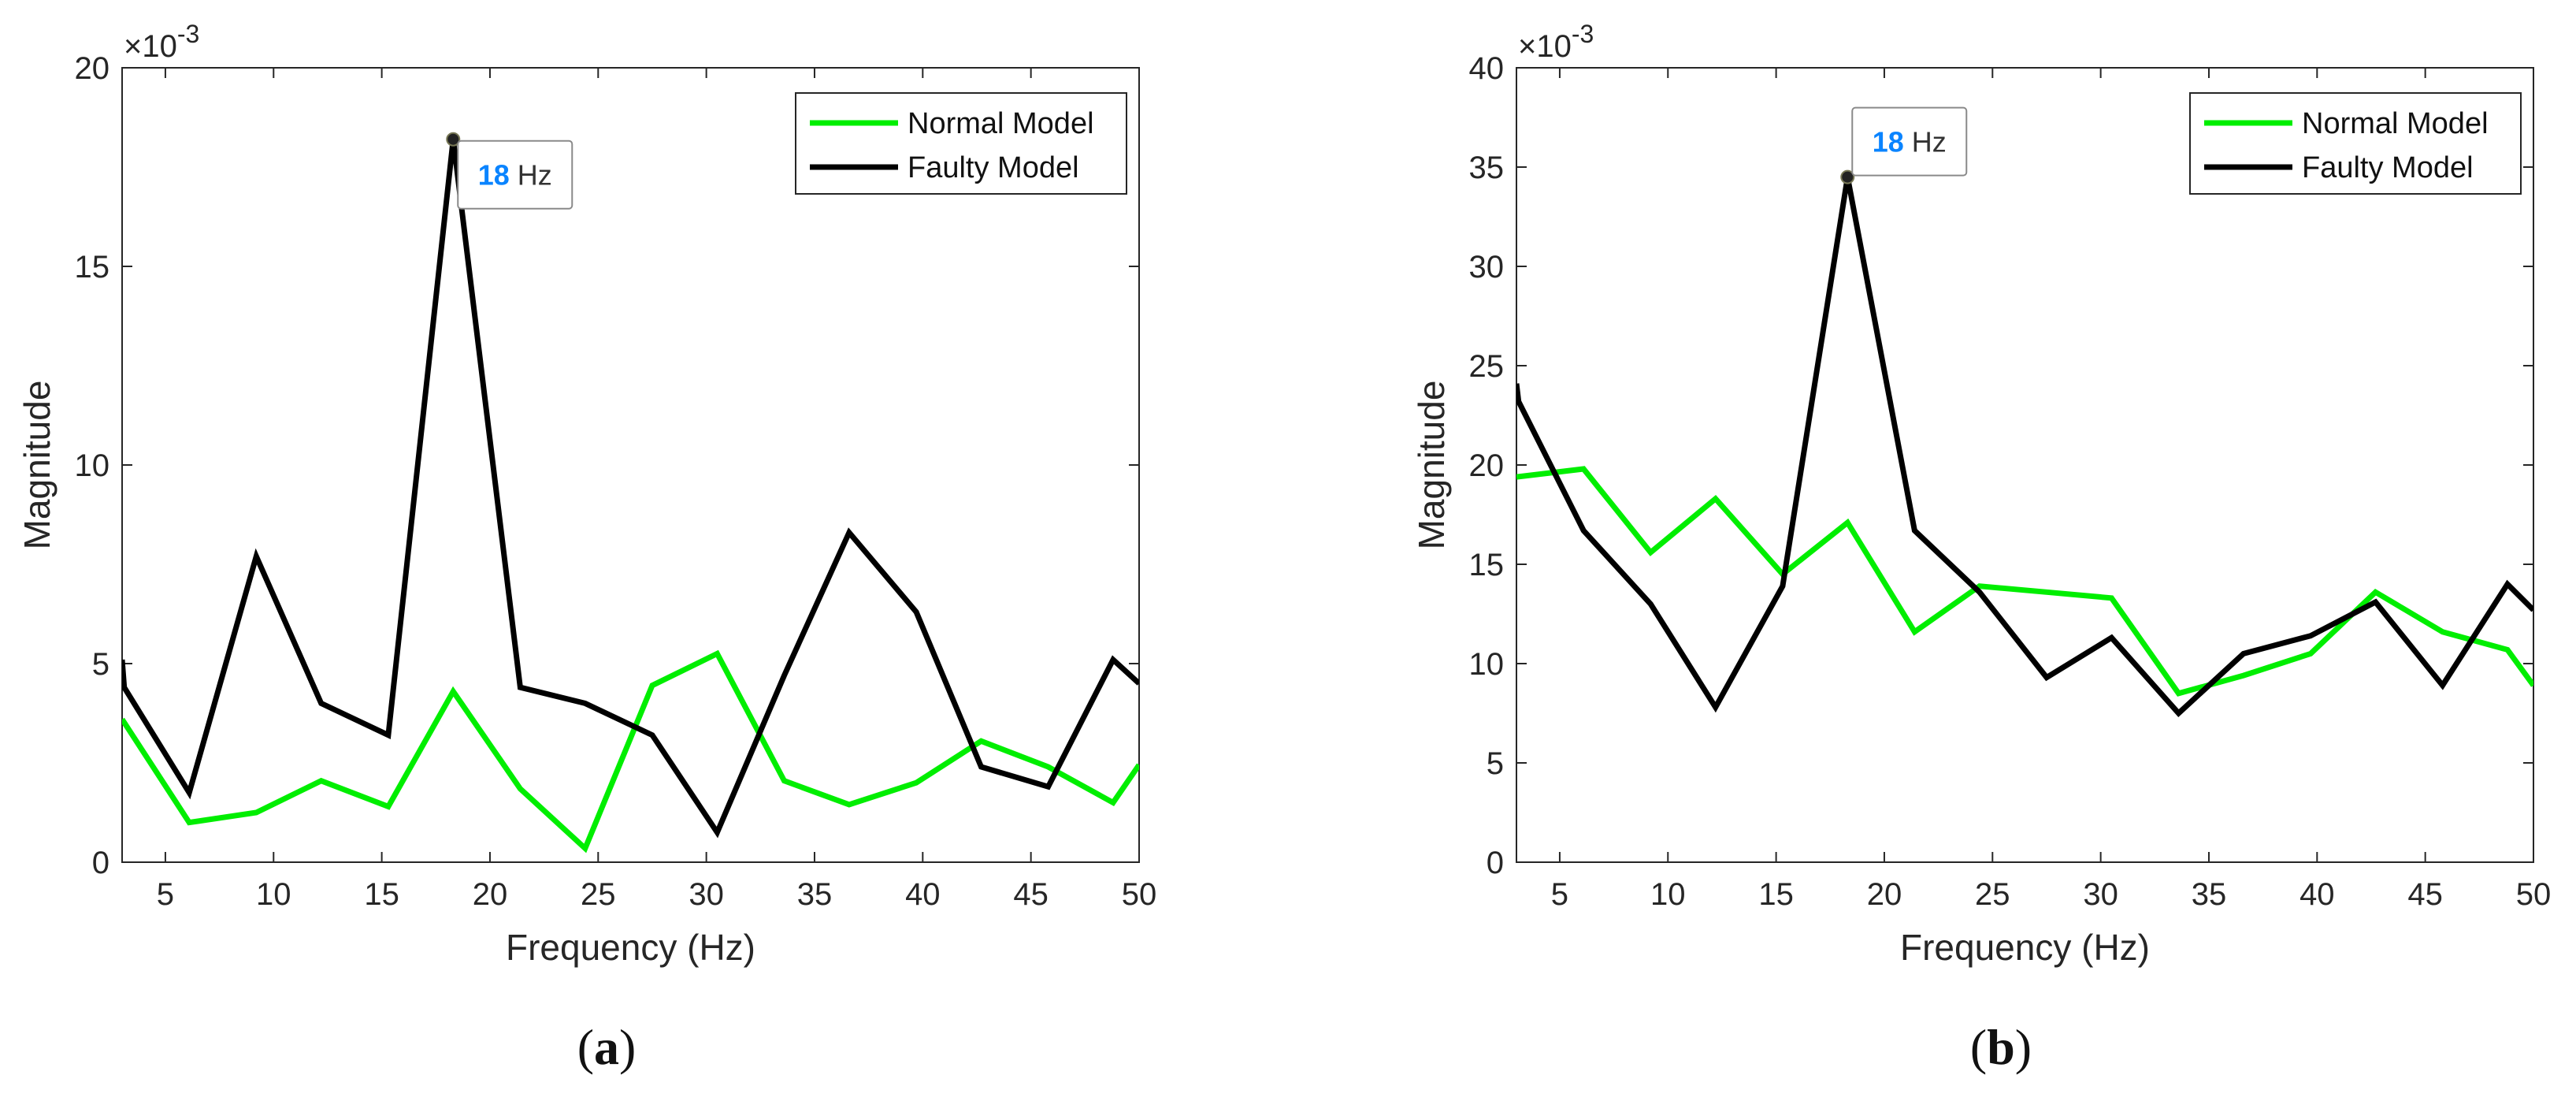 This screenshot has height=1101, width=2576. I want to click on panel-label-letter: b, so click(2001, 1047).